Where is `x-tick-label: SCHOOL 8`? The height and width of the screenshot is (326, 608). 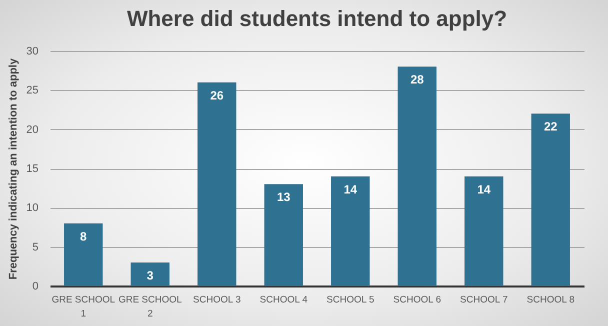
x-tick-label: SCHOOL 8 is located at coordinates (550, 300).